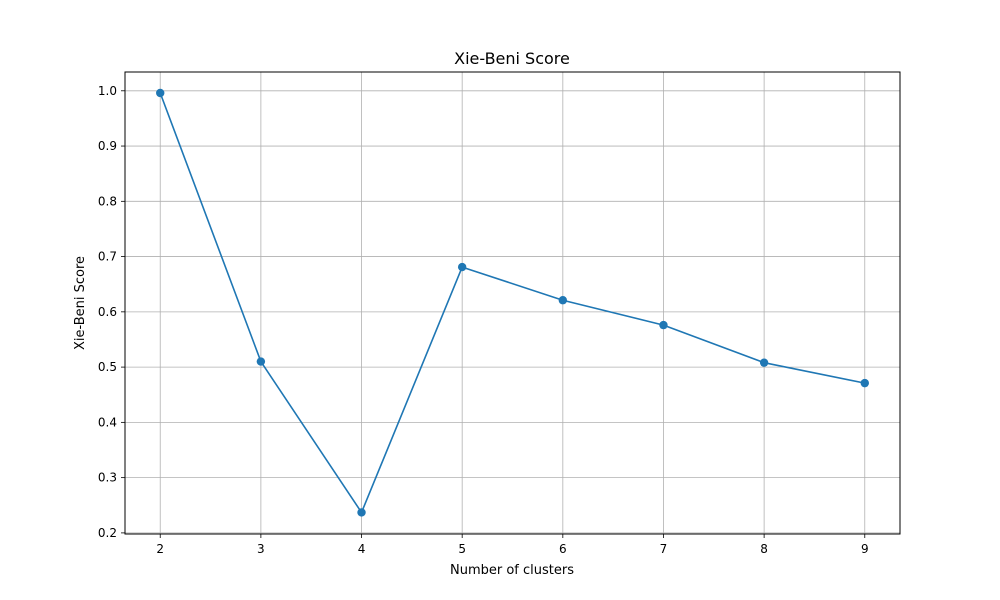 This screenshot has height=600, width=1000. Describe the element at coordinates (764, 549) in the screenshot. I see `x-tick-label: 8` at that location.